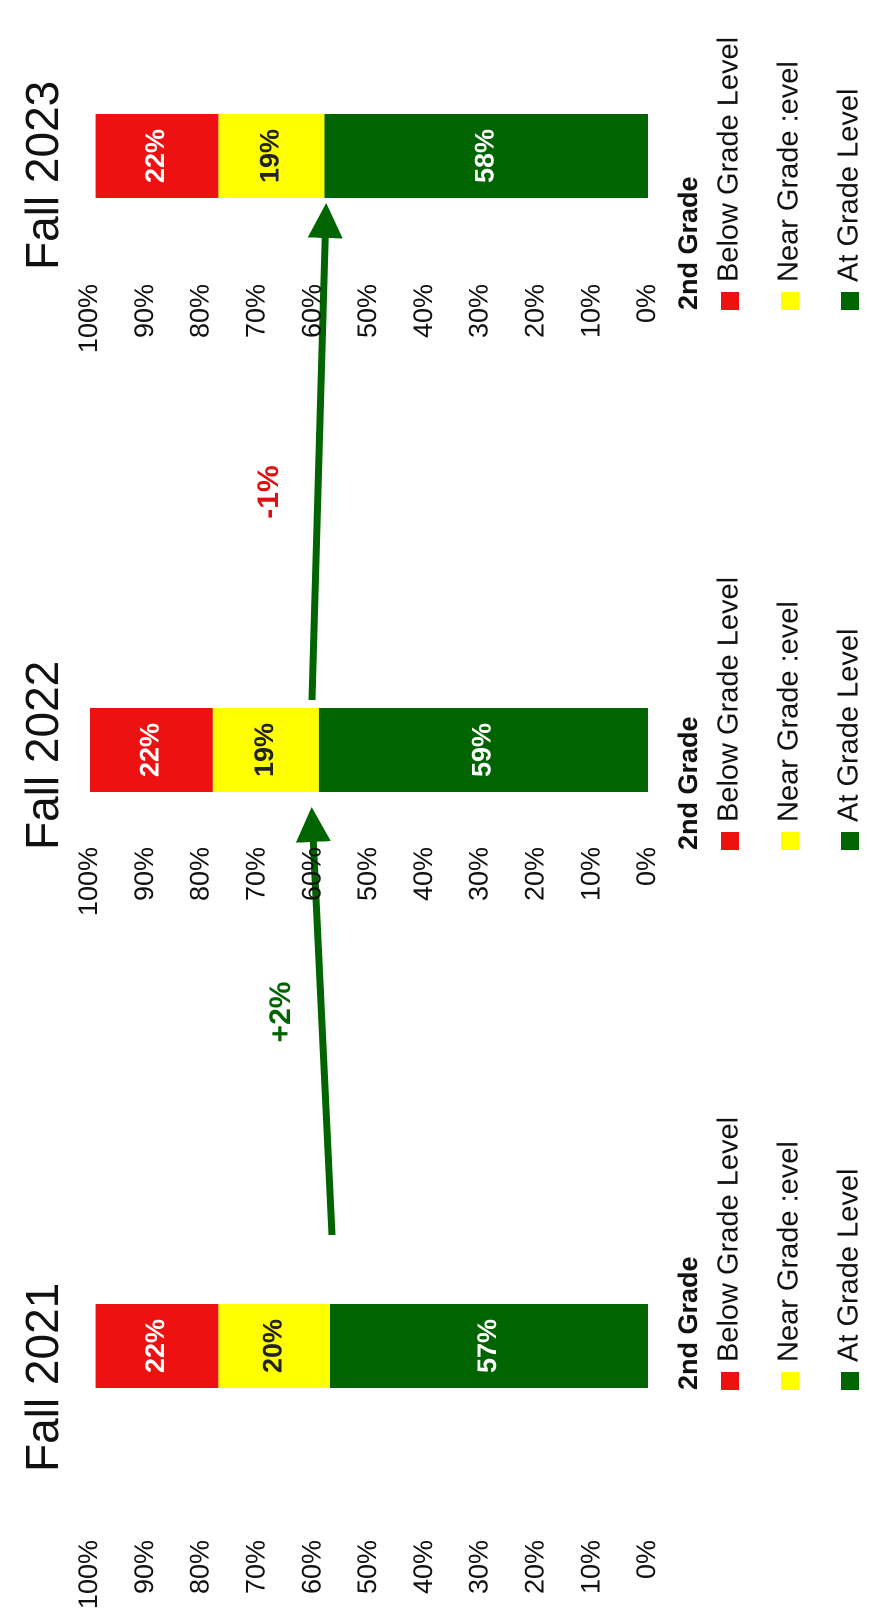 The image size is (875, 1612). I want to click on chart-title: Fall 2022, so click(42, 755).